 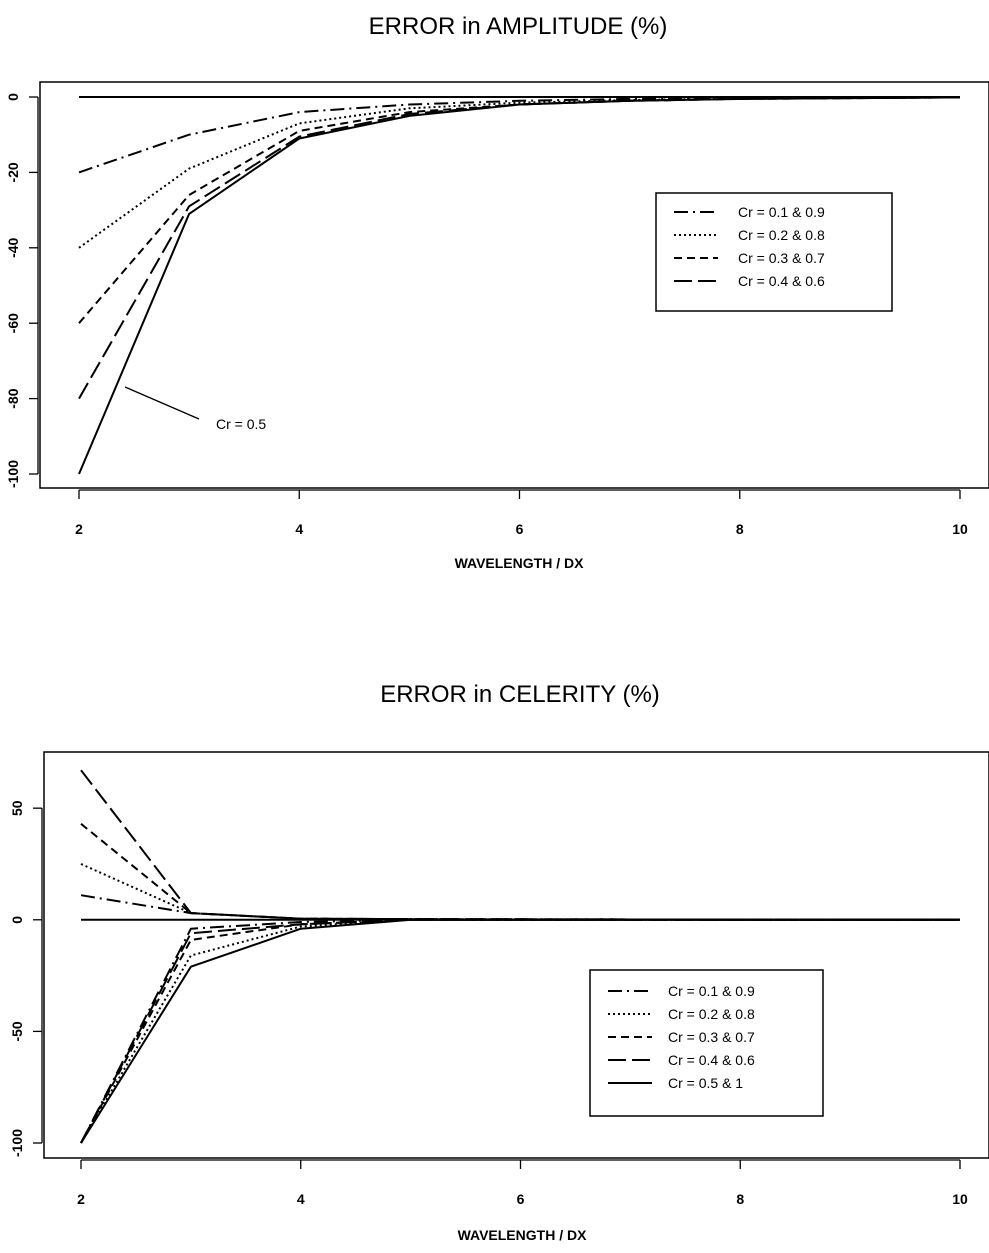 I want to click on celerity-chart-title: ERROR in CELERITY (%), so click(x=520, y=694).